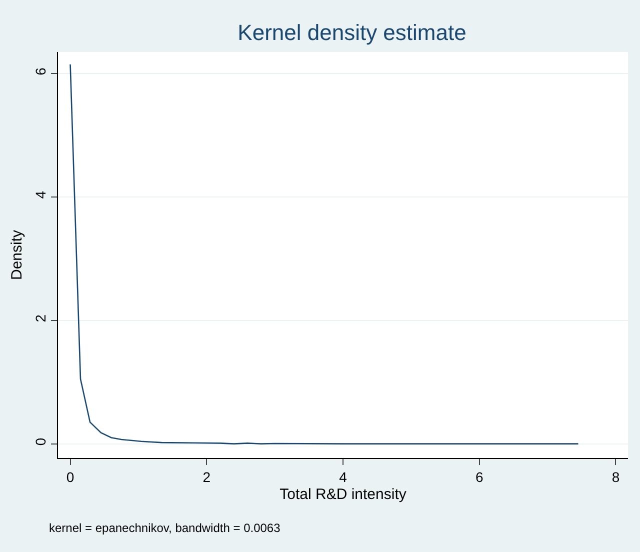  What do you see at coordinates (40, 194) in the screenshot?
I see `y-tick-label: 4` at bounding box center [40, 194].